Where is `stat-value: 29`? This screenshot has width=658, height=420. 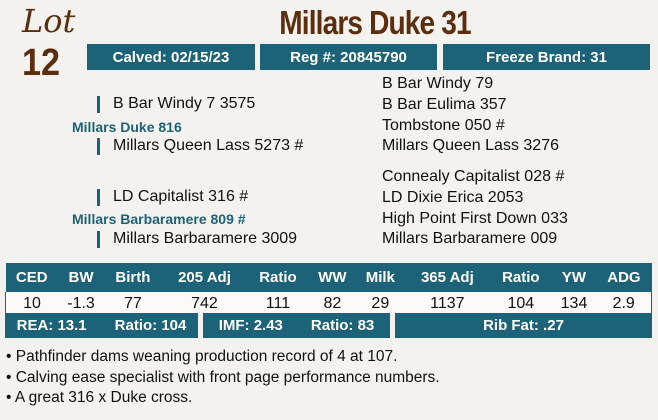
stat-value: 29 is located at coordinates (380, 303).